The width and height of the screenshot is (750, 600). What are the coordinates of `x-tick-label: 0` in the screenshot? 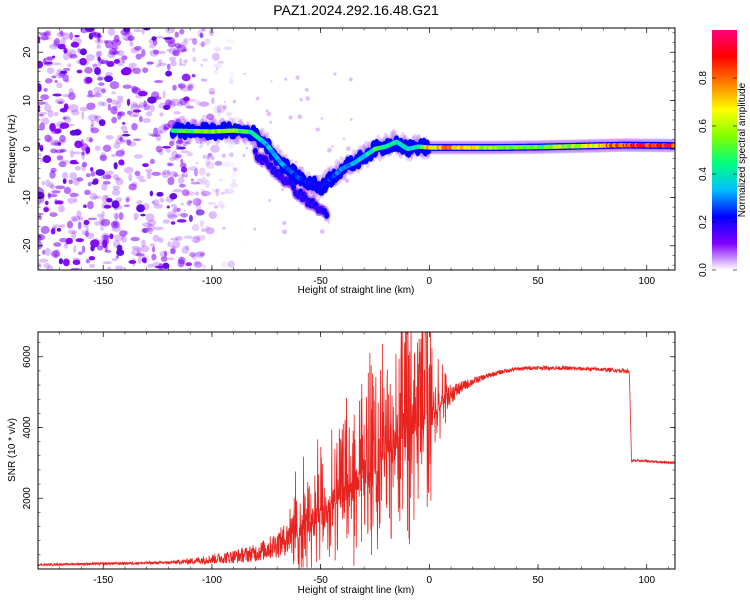 It's located at (430, 580).